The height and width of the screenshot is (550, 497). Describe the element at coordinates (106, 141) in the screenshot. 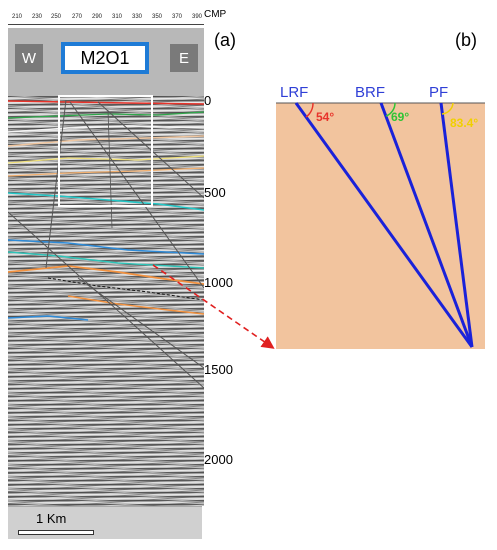

I see `horizon-tan` at that location.